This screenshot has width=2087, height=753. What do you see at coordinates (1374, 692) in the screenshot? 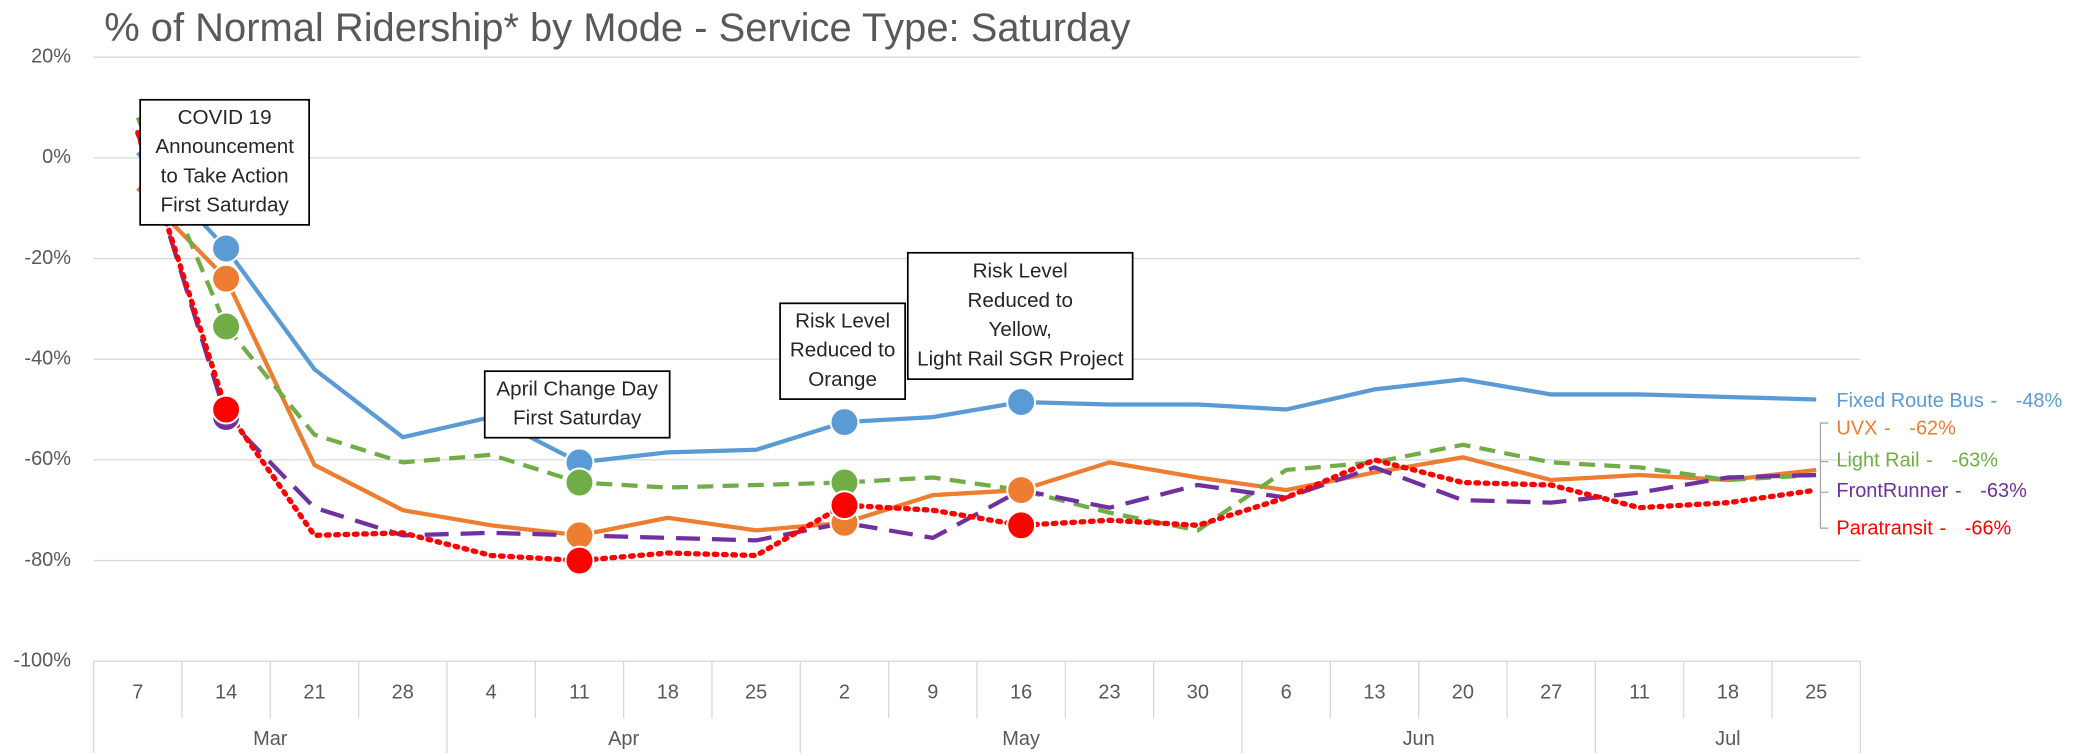
I see `x-tick-label: 13` at bounding box center [1374, 692].